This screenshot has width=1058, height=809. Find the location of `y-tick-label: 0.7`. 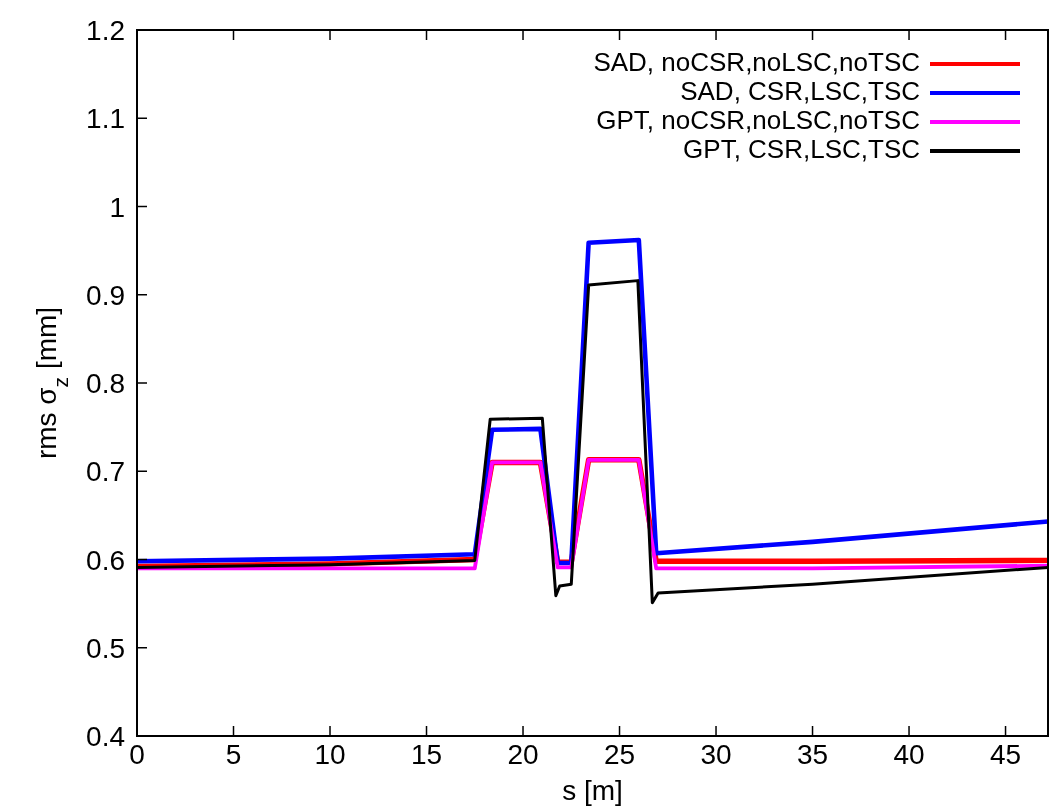

y-tick-label: 0.7 is located at coordinates (105, 472).